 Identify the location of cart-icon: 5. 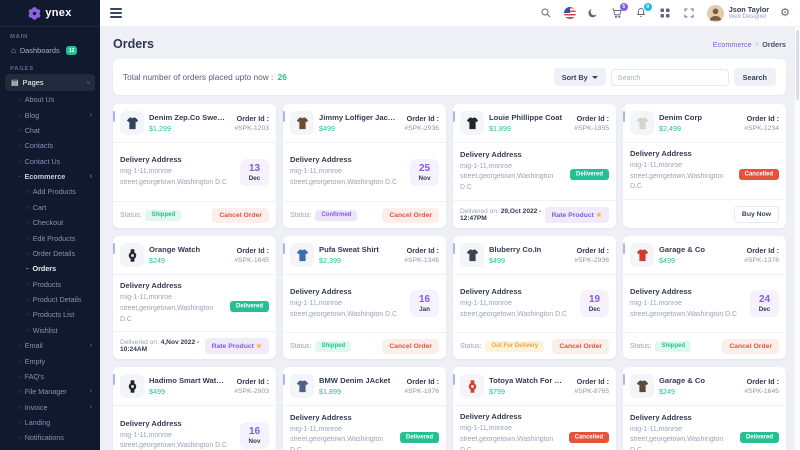
(619, 11).